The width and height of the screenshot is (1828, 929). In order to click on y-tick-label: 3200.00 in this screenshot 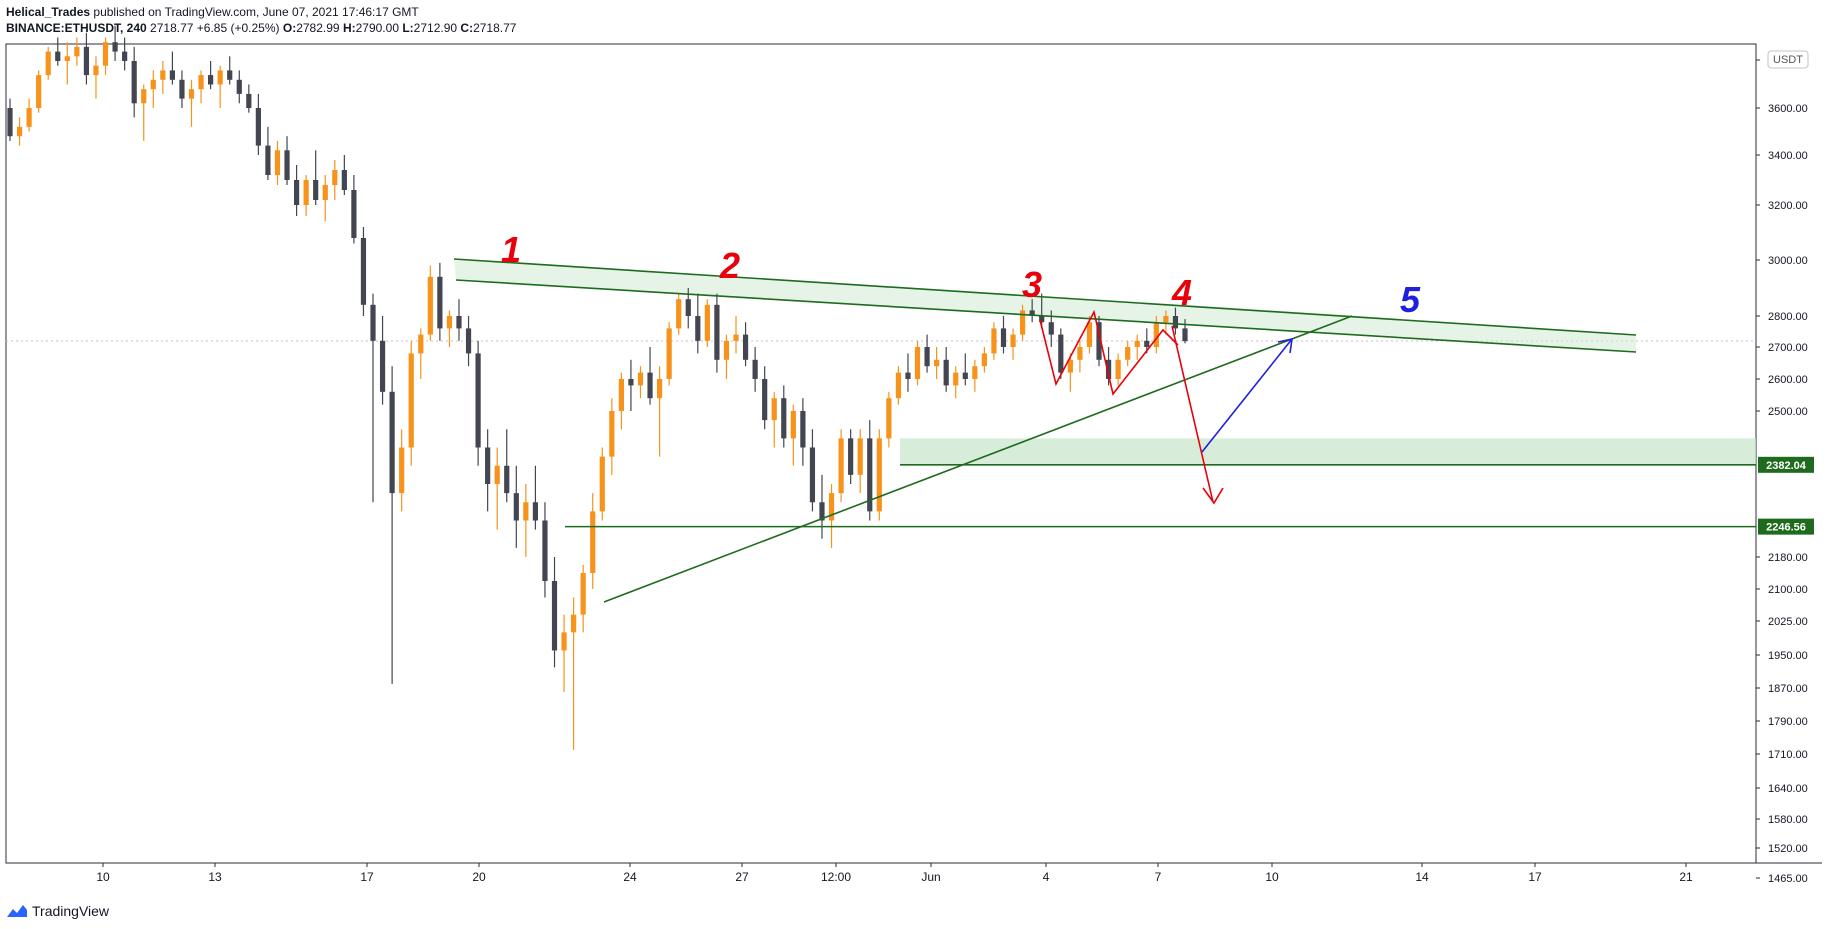, I will do `click(1788, 206)`.